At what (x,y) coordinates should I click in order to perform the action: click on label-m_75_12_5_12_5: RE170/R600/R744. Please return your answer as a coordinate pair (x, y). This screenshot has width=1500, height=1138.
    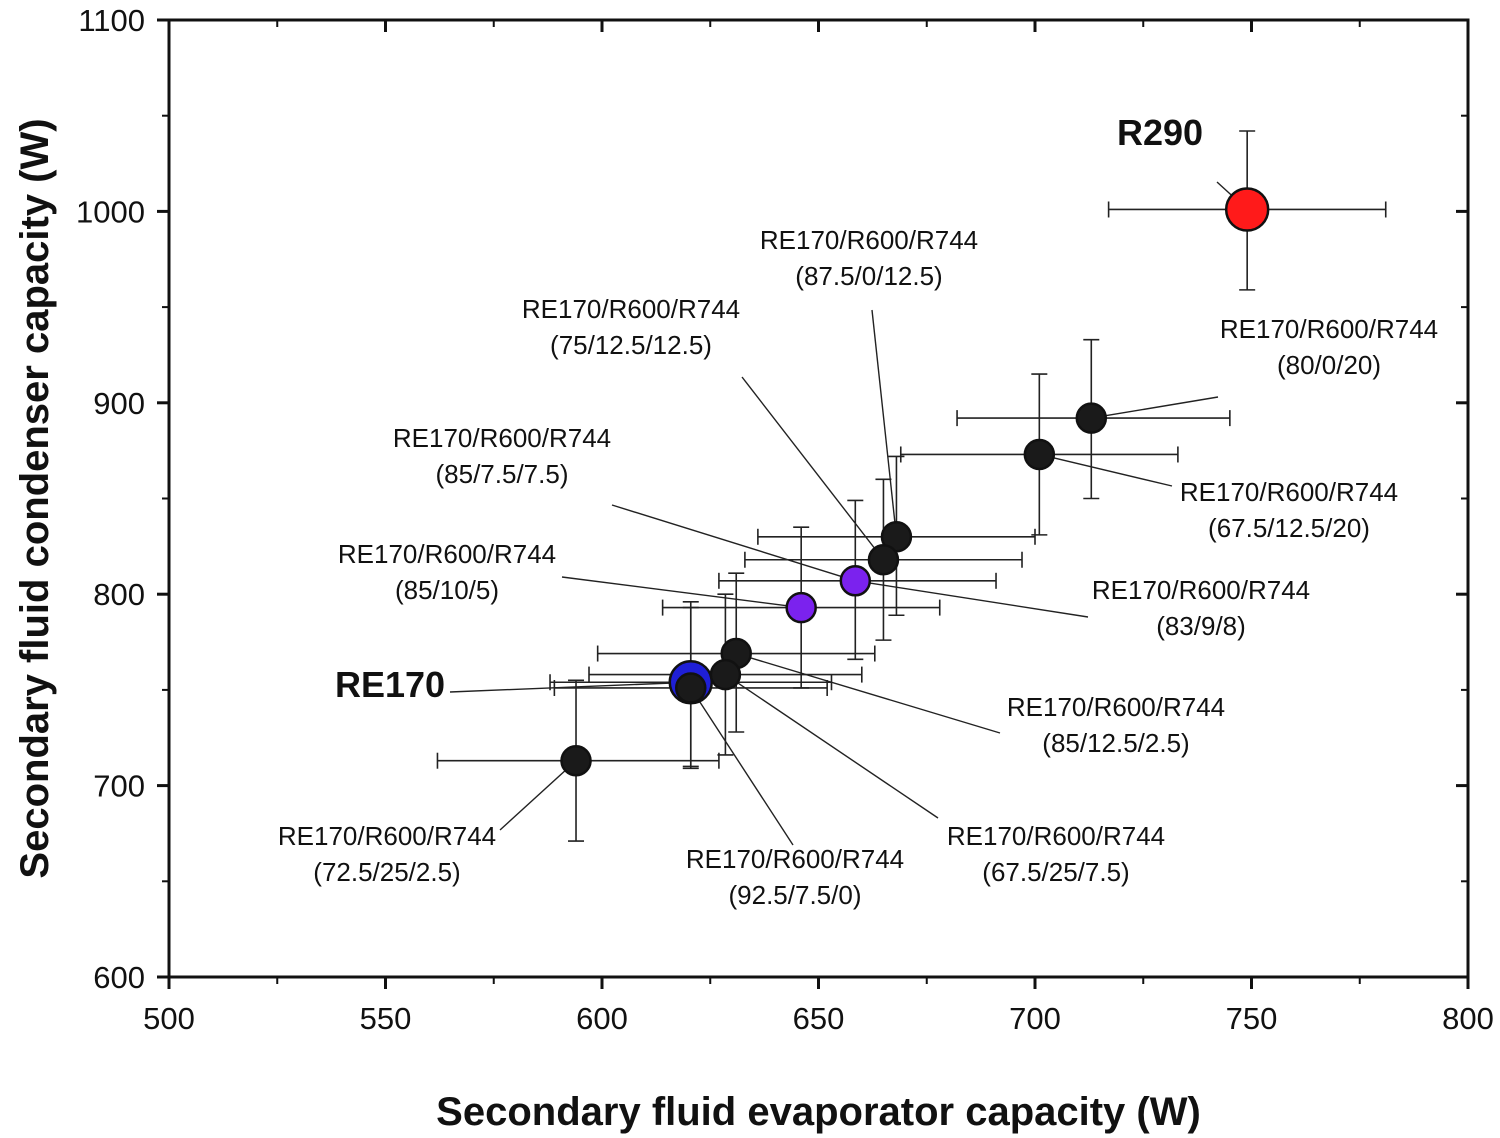
    Looking at the image, I should click on (631, 309).